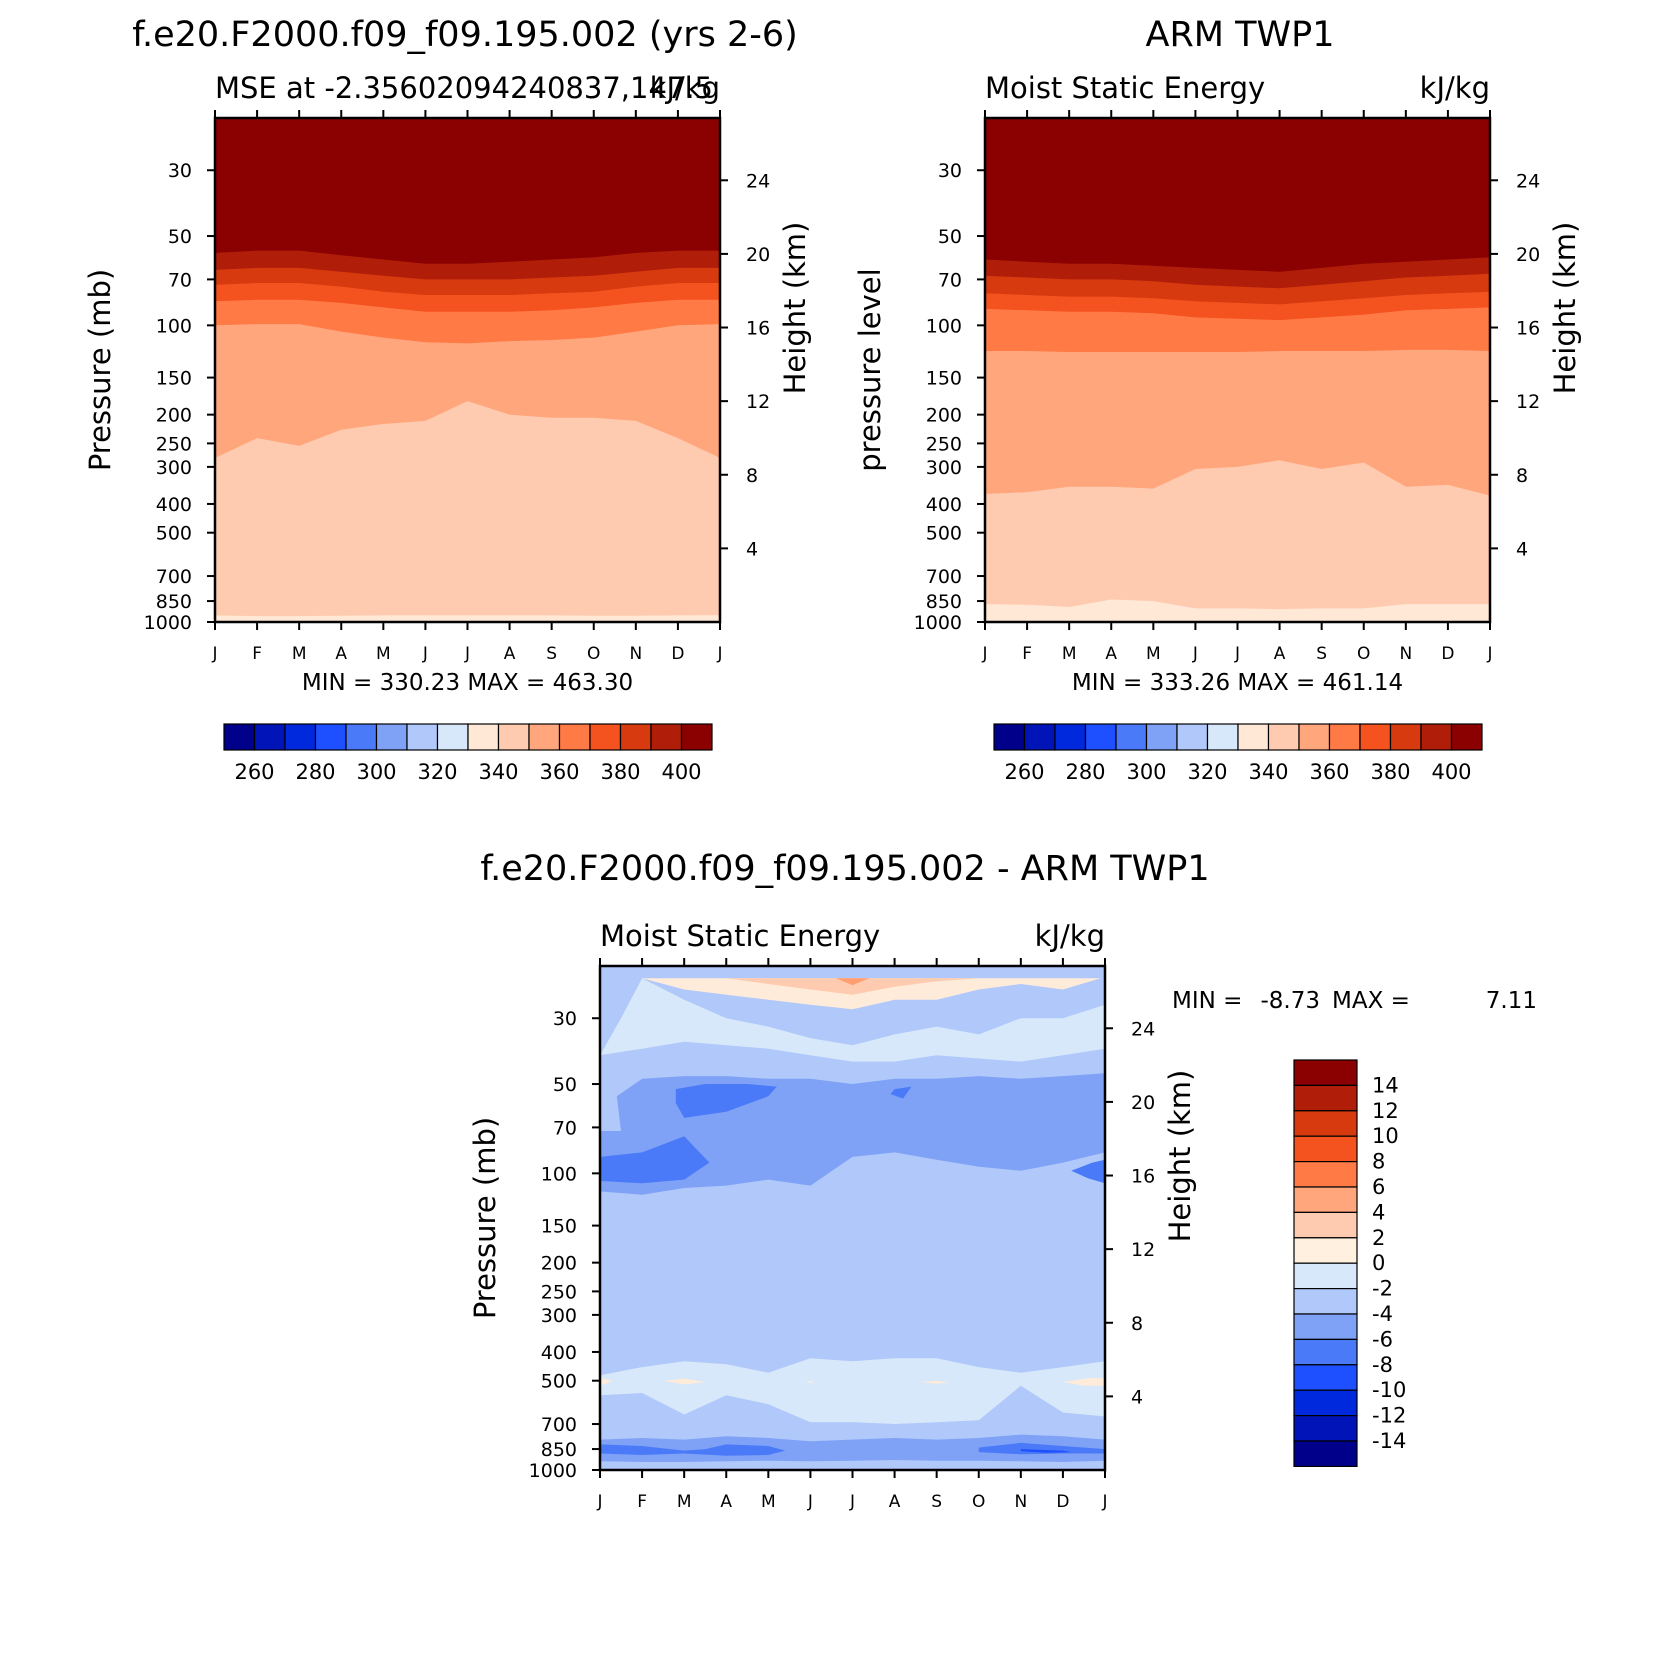  Describe the element at coordinates (376, 772) in the screenshot. I see `colorbar-label: 300` at that location.